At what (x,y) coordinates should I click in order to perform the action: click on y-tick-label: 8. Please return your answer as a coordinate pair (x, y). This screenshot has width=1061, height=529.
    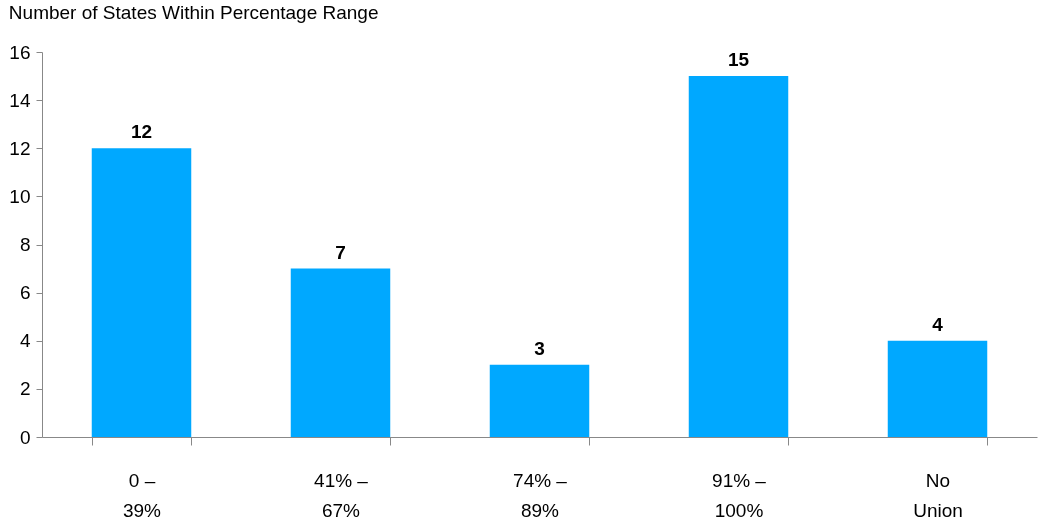
    Looking at the image, I should click on (25, 244).